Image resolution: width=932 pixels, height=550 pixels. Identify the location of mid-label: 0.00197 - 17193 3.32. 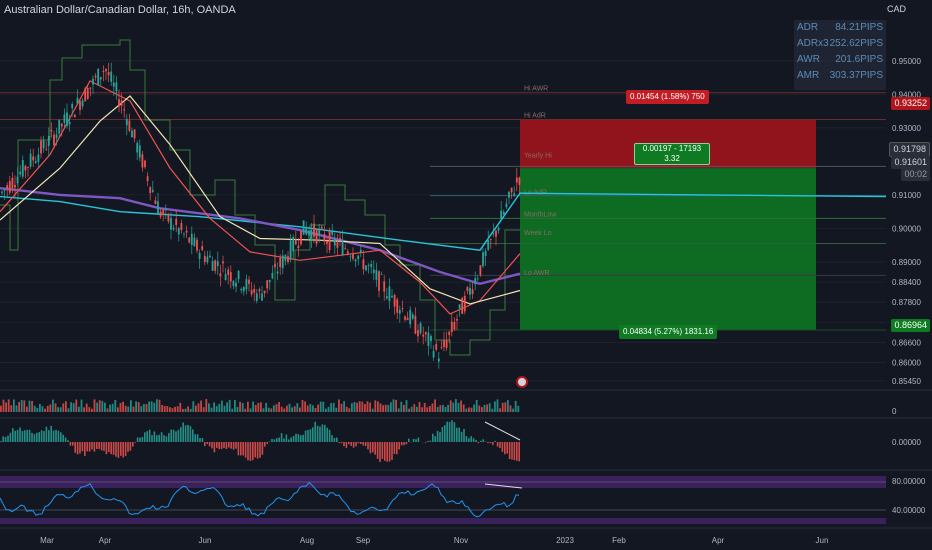
(672, 154).